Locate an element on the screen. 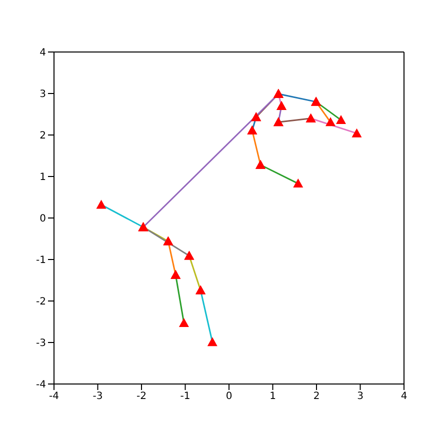  x-tick-label: 4 is located at coordinates (404, 396).